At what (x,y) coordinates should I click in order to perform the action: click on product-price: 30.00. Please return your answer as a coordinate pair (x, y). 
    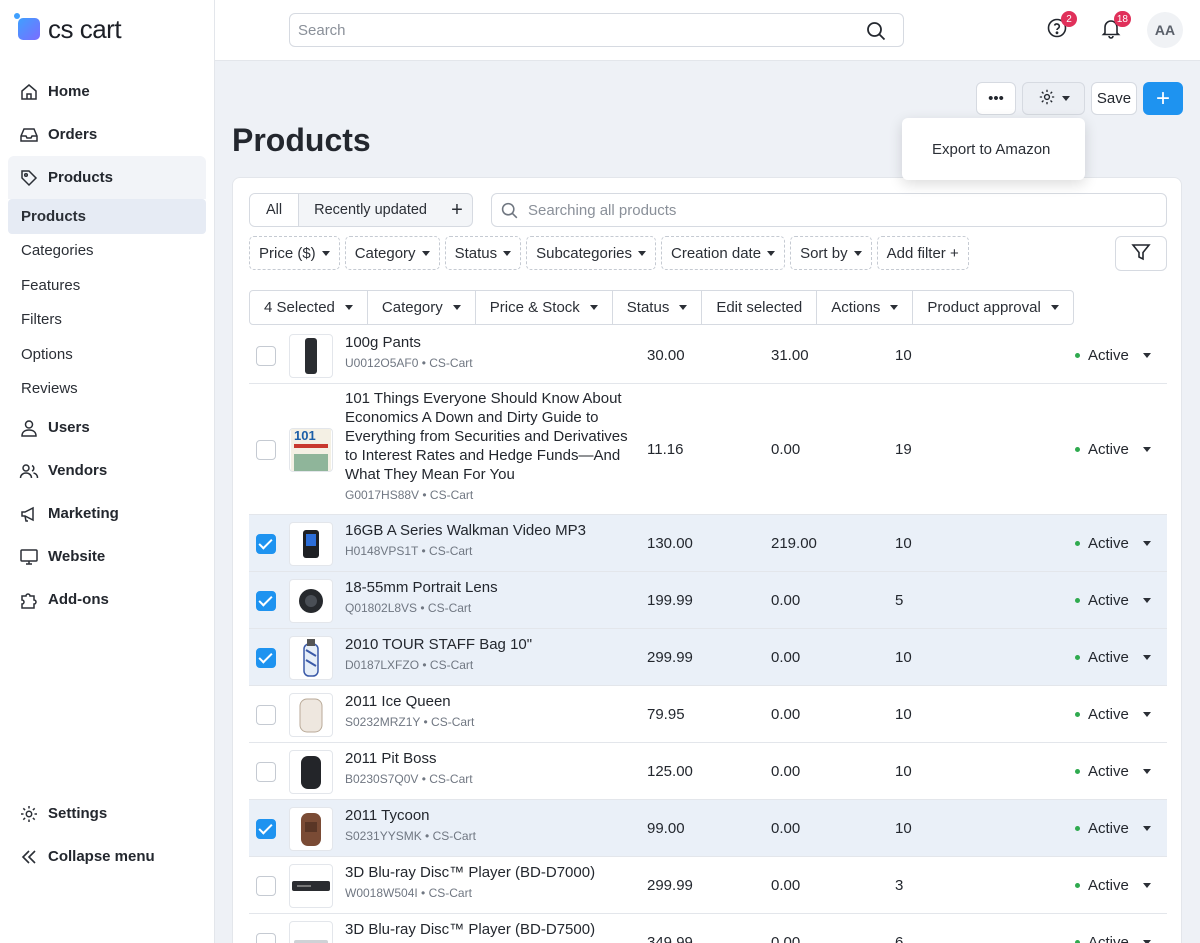
    Looking at the image, I should click on (666, 355).